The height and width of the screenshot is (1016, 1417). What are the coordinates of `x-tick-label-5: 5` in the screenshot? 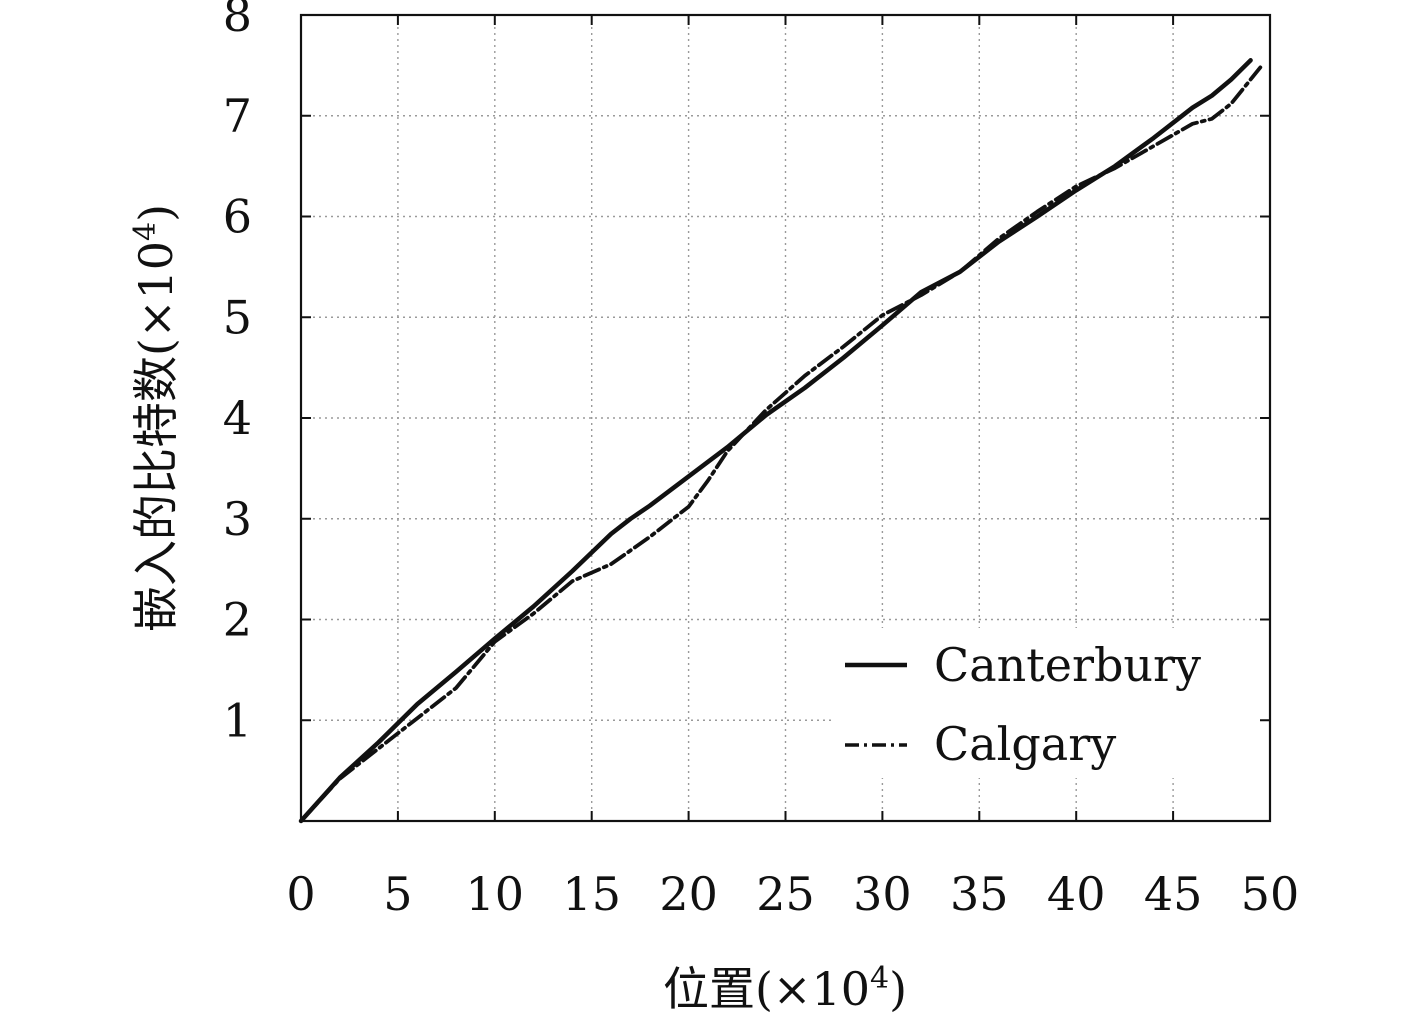 It's located at (397, 894).